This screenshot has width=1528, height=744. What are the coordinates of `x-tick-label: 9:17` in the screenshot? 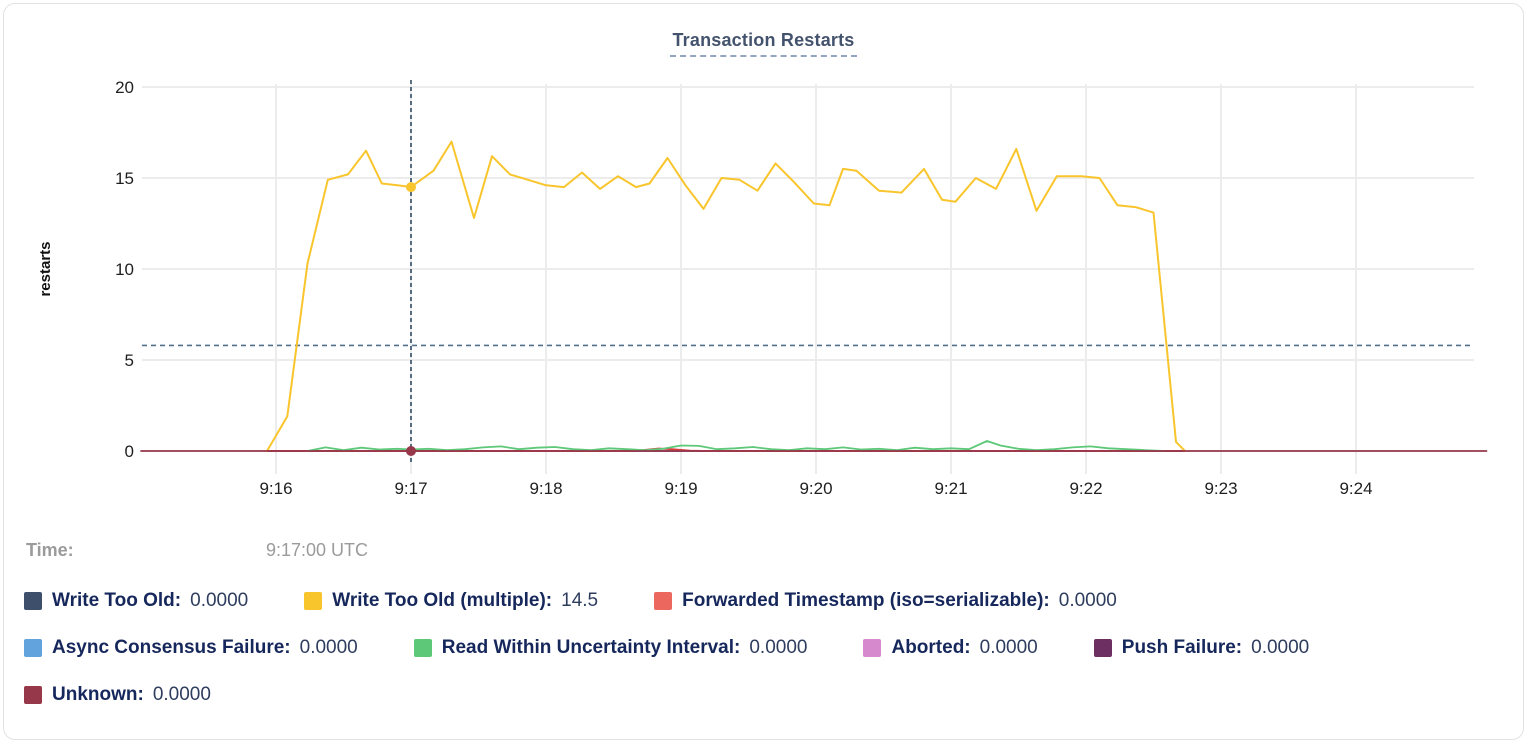 It's located at (410, 488).